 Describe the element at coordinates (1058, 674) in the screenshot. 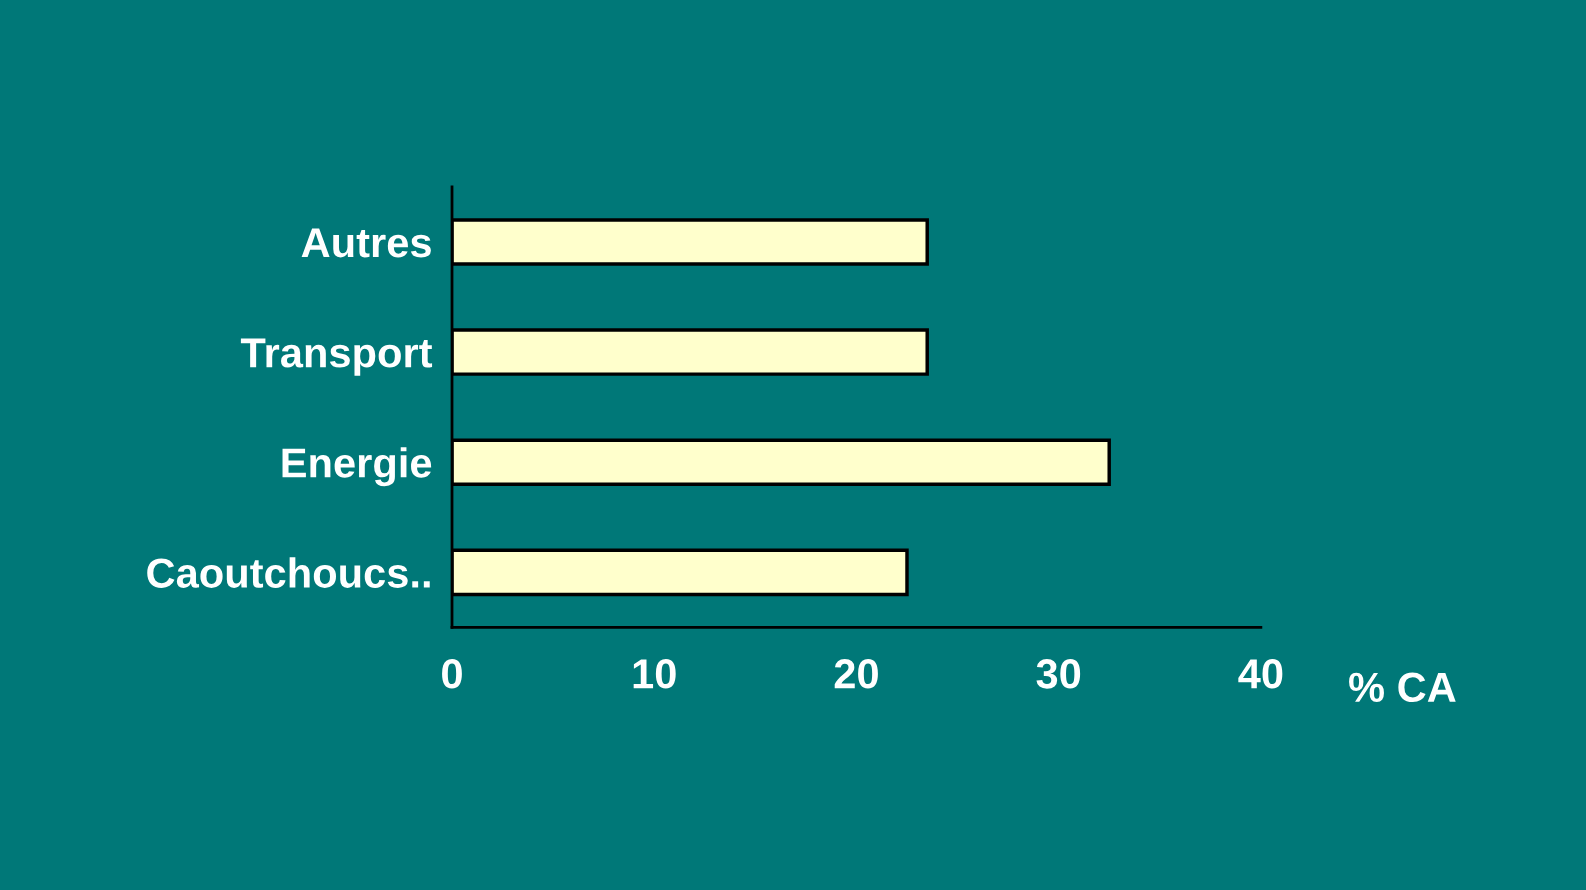

I see `x-tick-label: 30` at that location.